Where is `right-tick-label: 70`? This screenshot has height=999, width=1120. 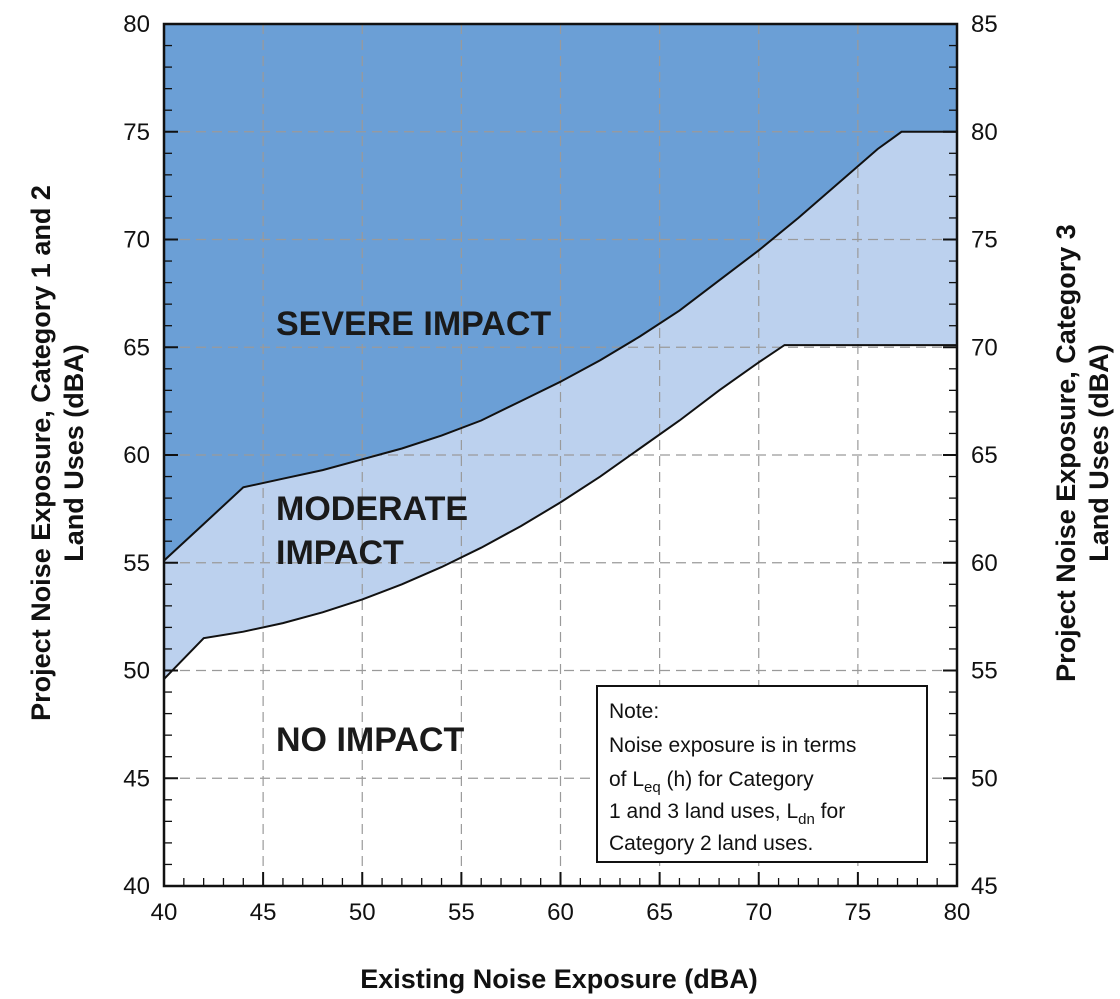
right-tick-label: 70 is located at coordinates (984, 347).